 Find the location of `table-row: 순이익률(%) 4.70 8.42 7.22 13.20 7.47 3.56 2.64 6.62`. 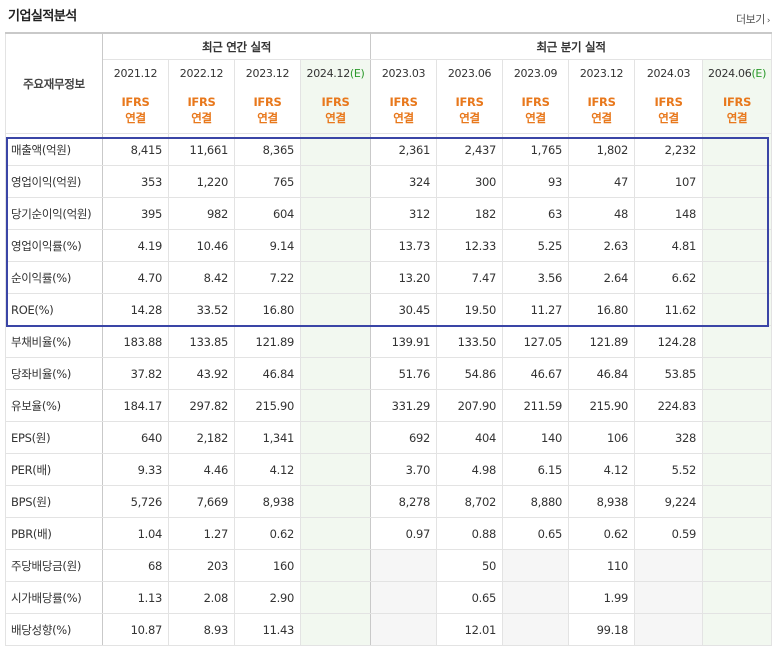

table-row: 순이익률(%) 4.70 8.42 7.22 13.20 7.47 3.56 2.64 6.62 is located at coordinates (389, 277).